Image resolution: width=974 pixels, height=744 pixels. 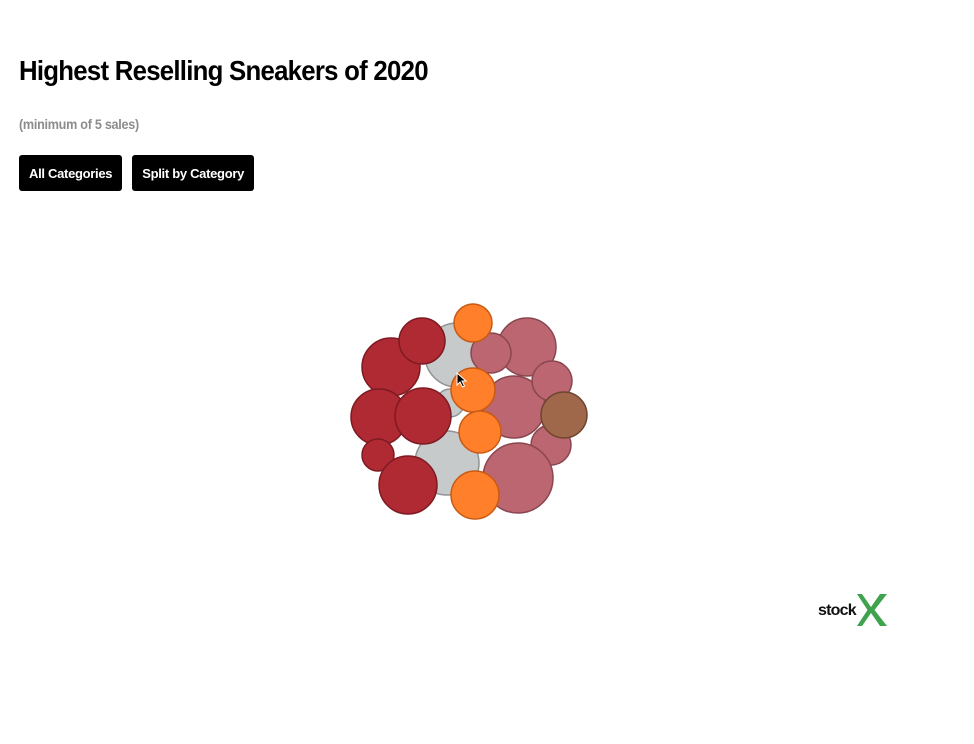 What do you see at coordinates (871, 610) in the screenshot?
I see `x-mark-icon` at bounding box center [871, 610].